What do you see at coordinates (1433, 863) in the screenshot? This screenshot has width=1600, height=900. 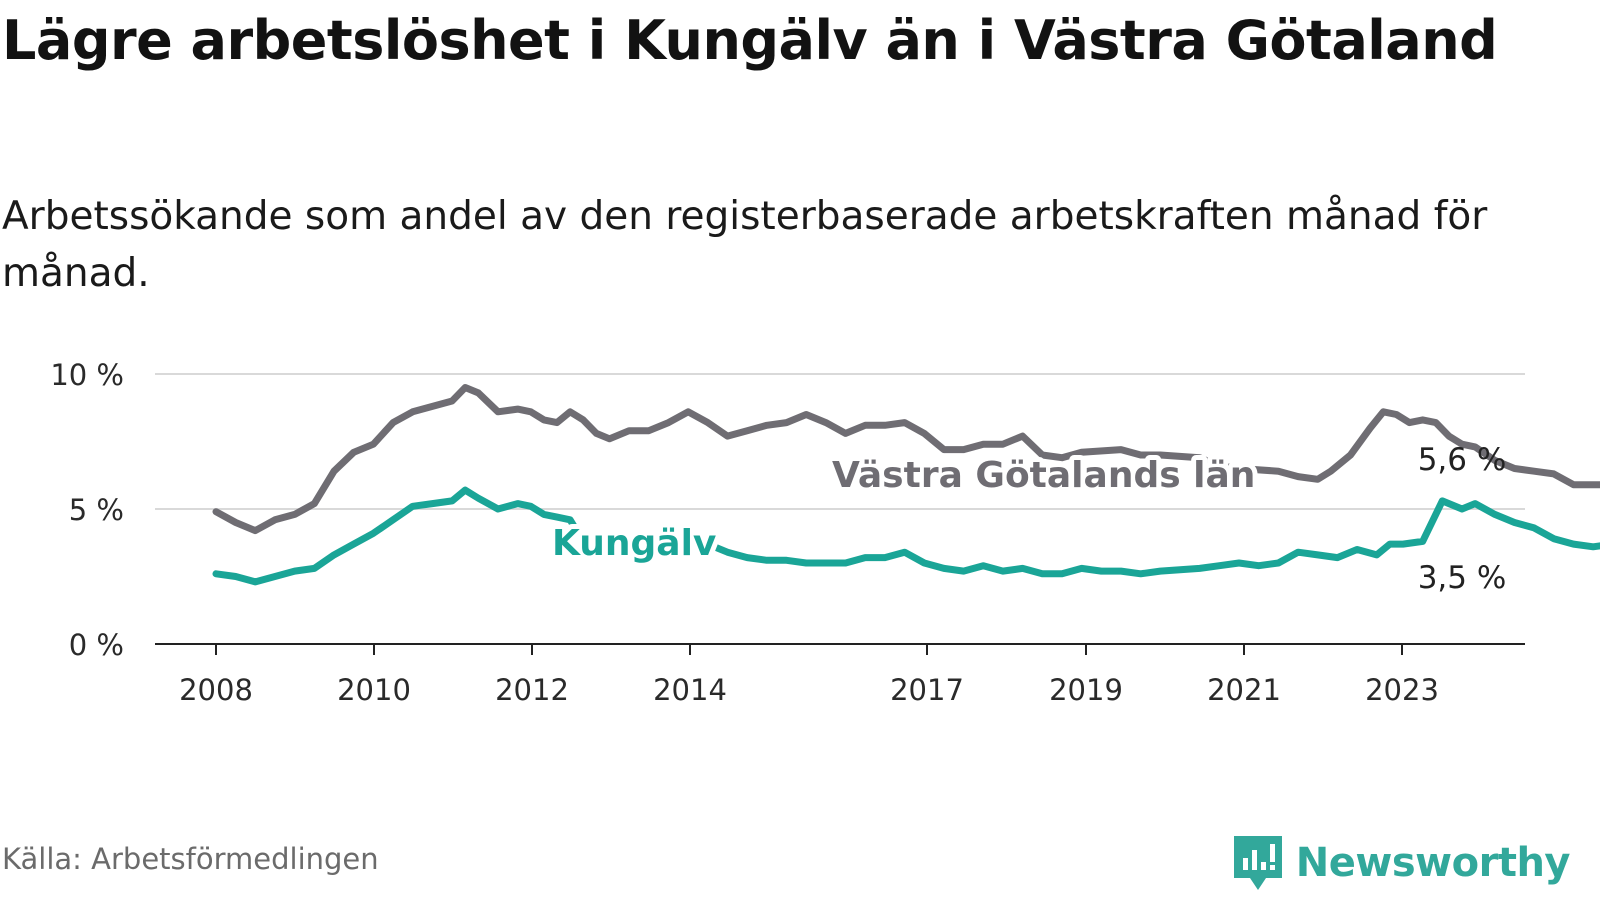 I see `brand-name: Newsworthy` at bounding box center [1433, 863].